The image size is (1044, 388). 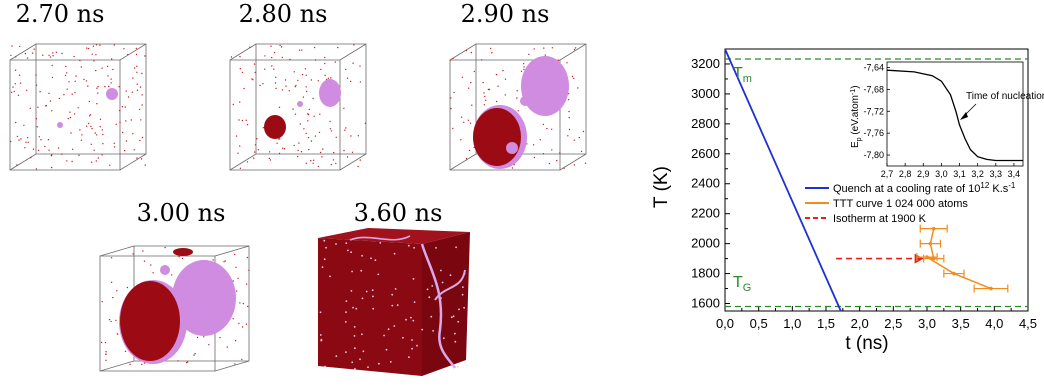 I want to click on series-ttt, so click(x=959, y=259).